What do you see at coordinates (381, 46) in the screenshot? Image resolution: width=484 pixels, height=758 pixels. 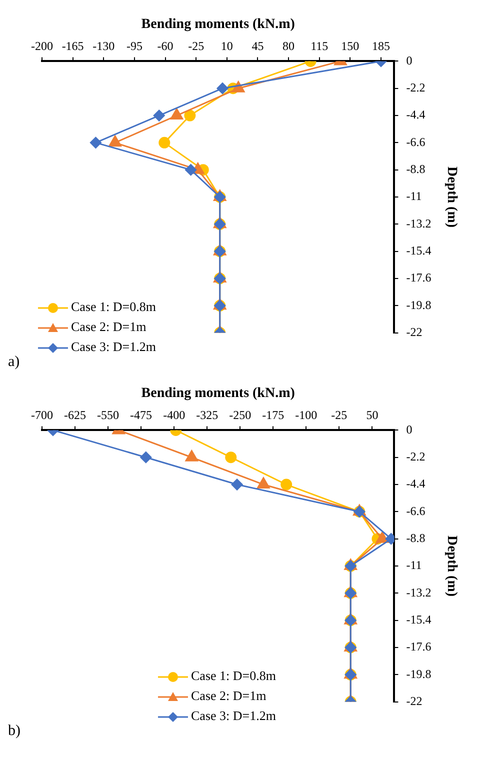 I see `x-tick-label: 185` at bounding box center [381, 46].